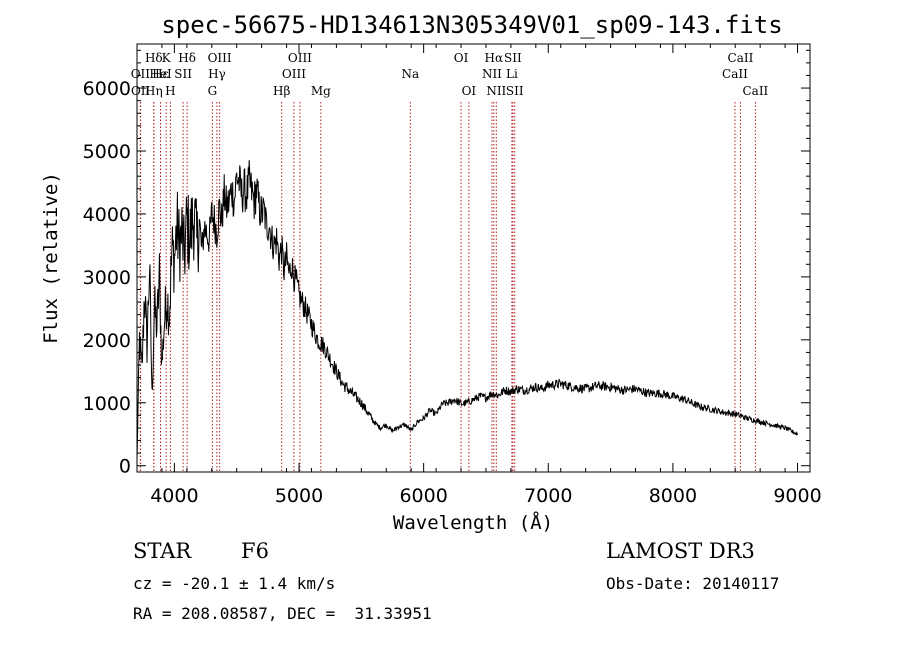 The image size is (900, 649). What do you see at coordinates (473, 522) in the screenshot?
I see `x-axis-label: Wavelength (Å)` at bounding box center [473, 522].